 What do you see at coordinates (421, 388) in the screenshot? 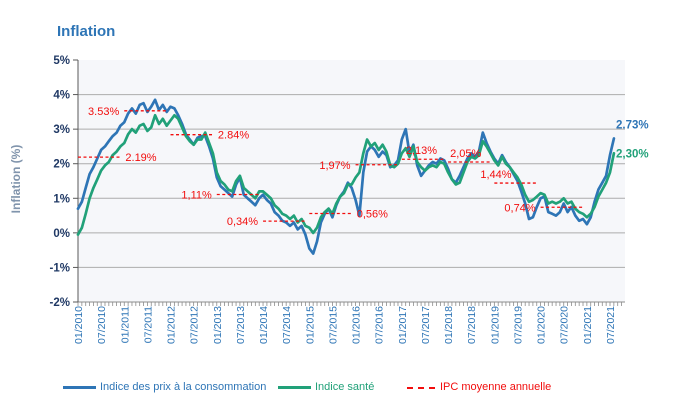
I see `legend-swatch-annual-average-line` at bounding box center [421, 388].